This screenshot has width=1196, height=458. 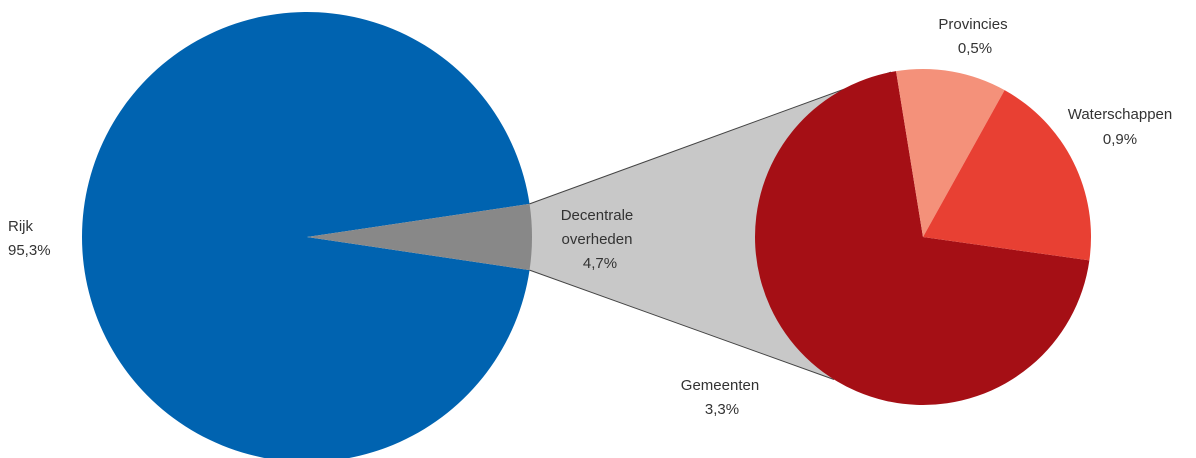 What do you see at coordinates (1120, 139) in the screenshot?
I see `slice-label-waterschappen-value: 0,9%` at bounding box center [1120, 139].